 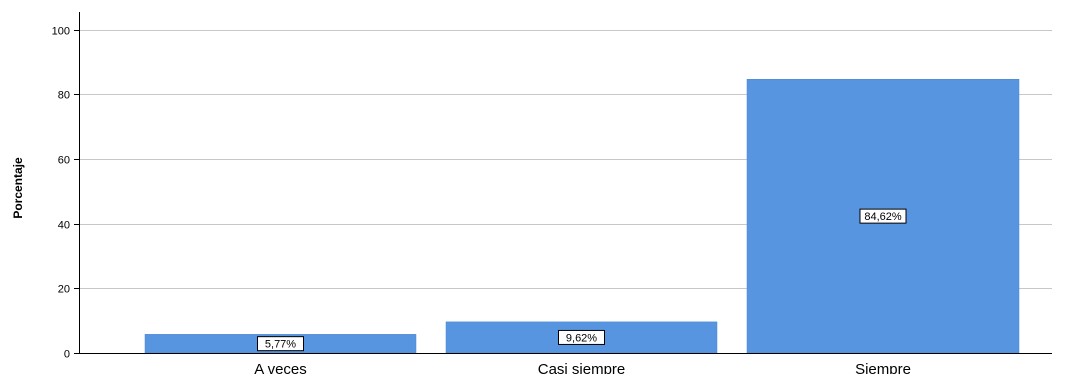 I want to click on data-label-text: 9,62%, so click(x=581, y=338).